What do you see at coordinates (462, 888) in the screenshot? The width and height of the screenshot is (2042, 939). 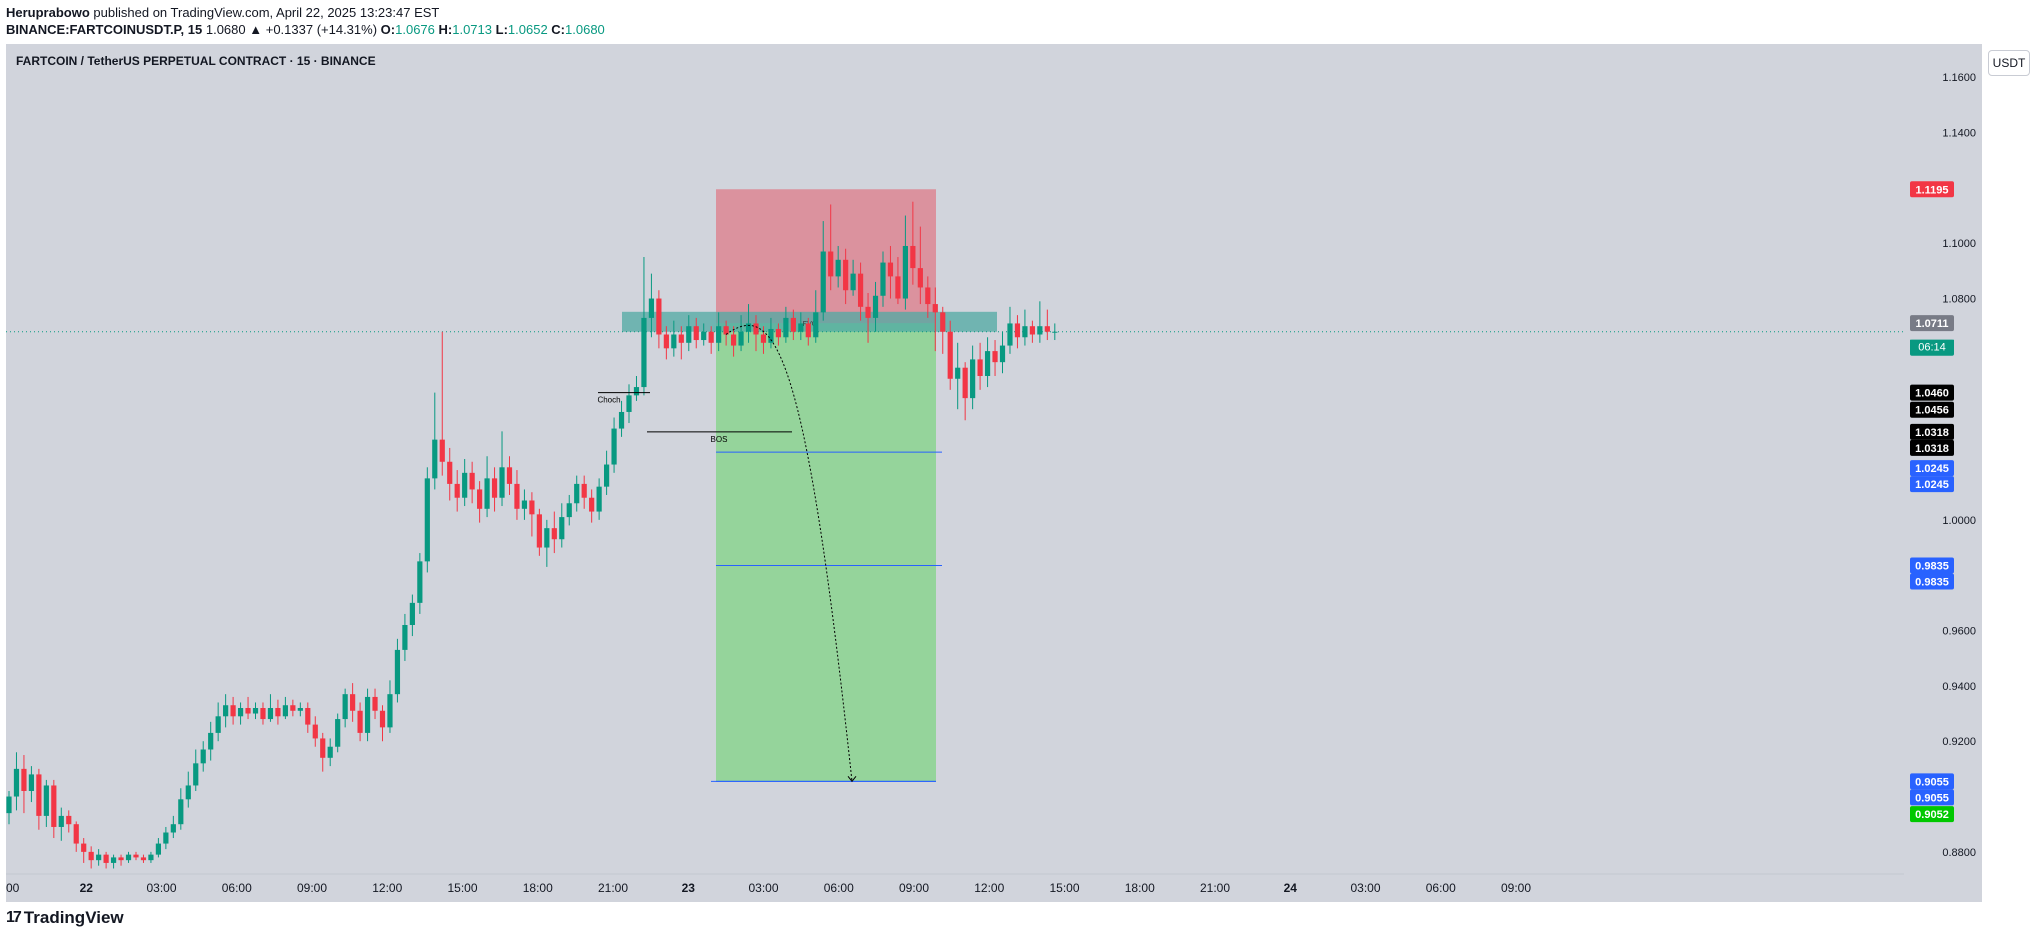 I see `x-tick-label: 15:00` at bounding box center [462, 888].